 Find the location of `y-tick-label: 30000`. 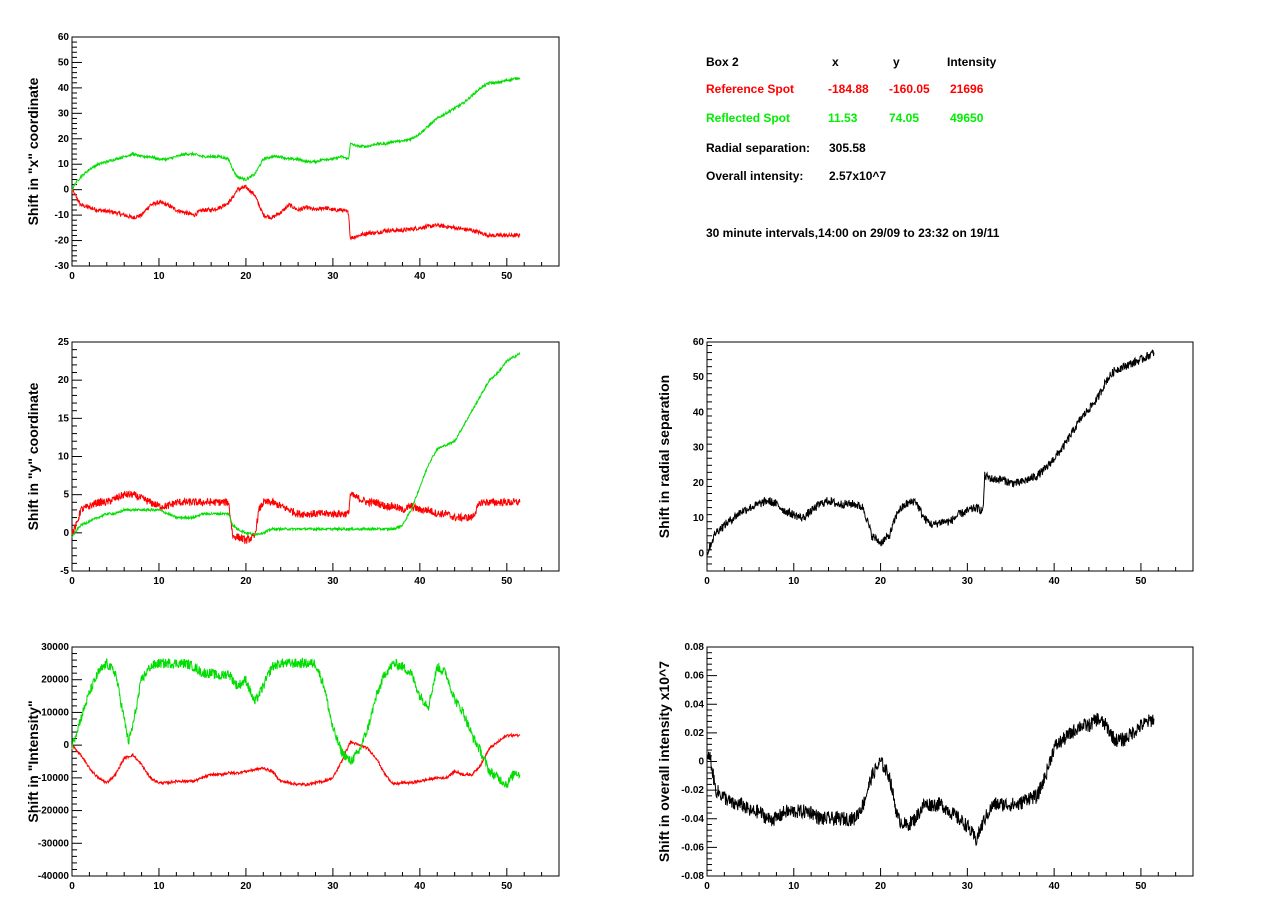

y-tick-label: 30000 is located at coordinates (55, 647).